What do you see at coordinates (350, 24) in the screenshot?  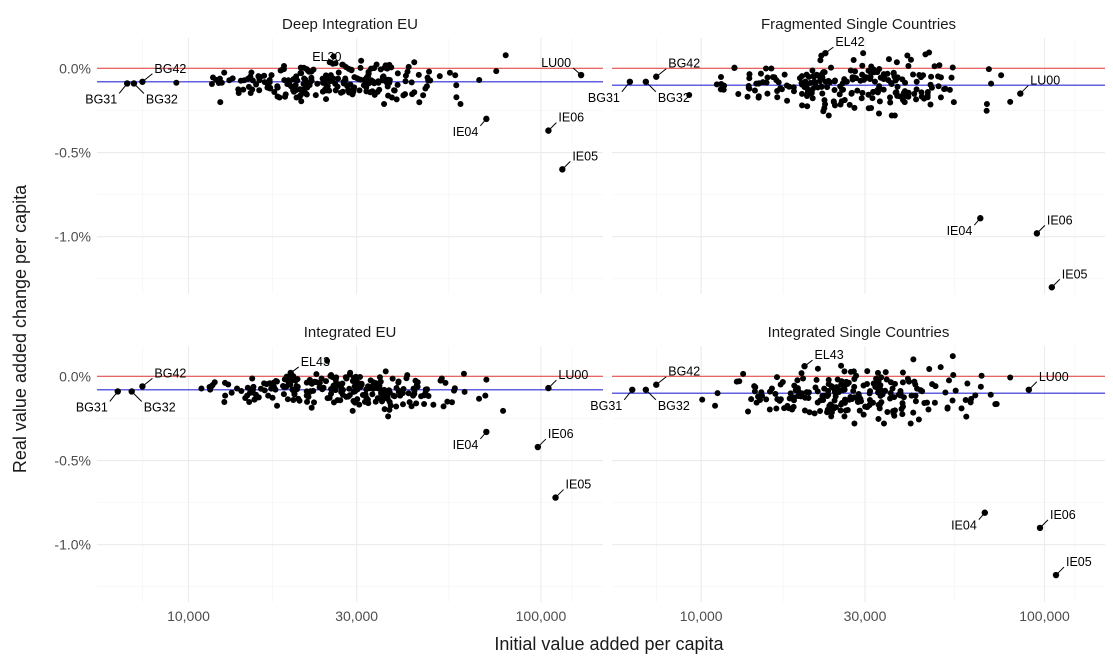 I see `facet-title: Deep Integration EU` at bounding box center [350, 24].